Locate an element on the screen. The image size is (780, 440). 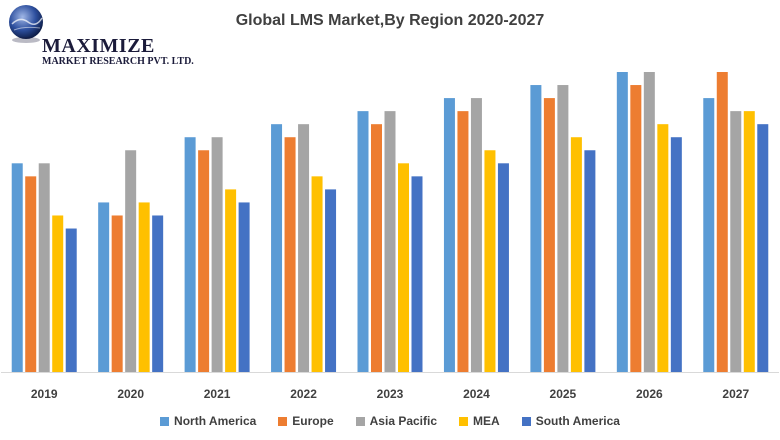
bar-north-america-2026 is located at coordinates (622, 222).